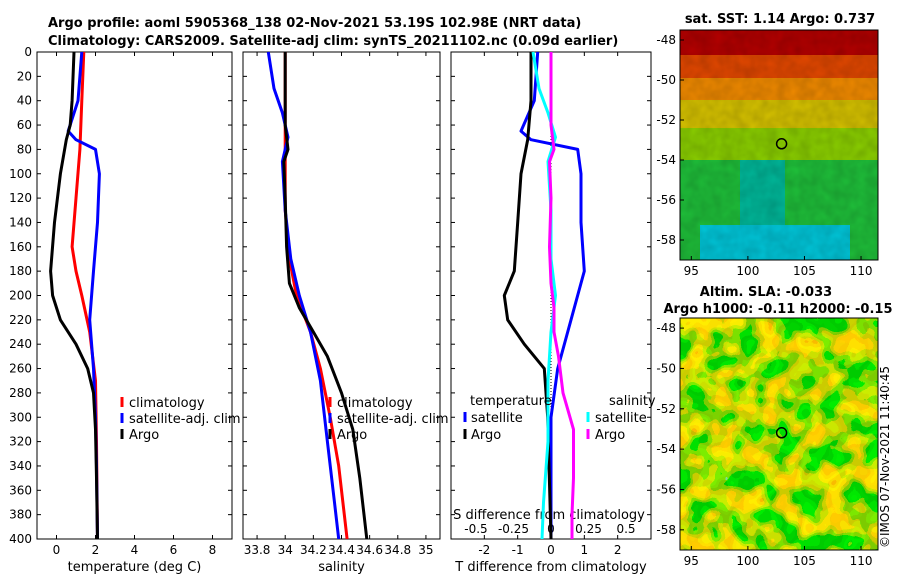  What do you see at coordinates (369, 550) in the screenshot?
I see `x-tick-label: 34.6` at bounding box center [369, 550].